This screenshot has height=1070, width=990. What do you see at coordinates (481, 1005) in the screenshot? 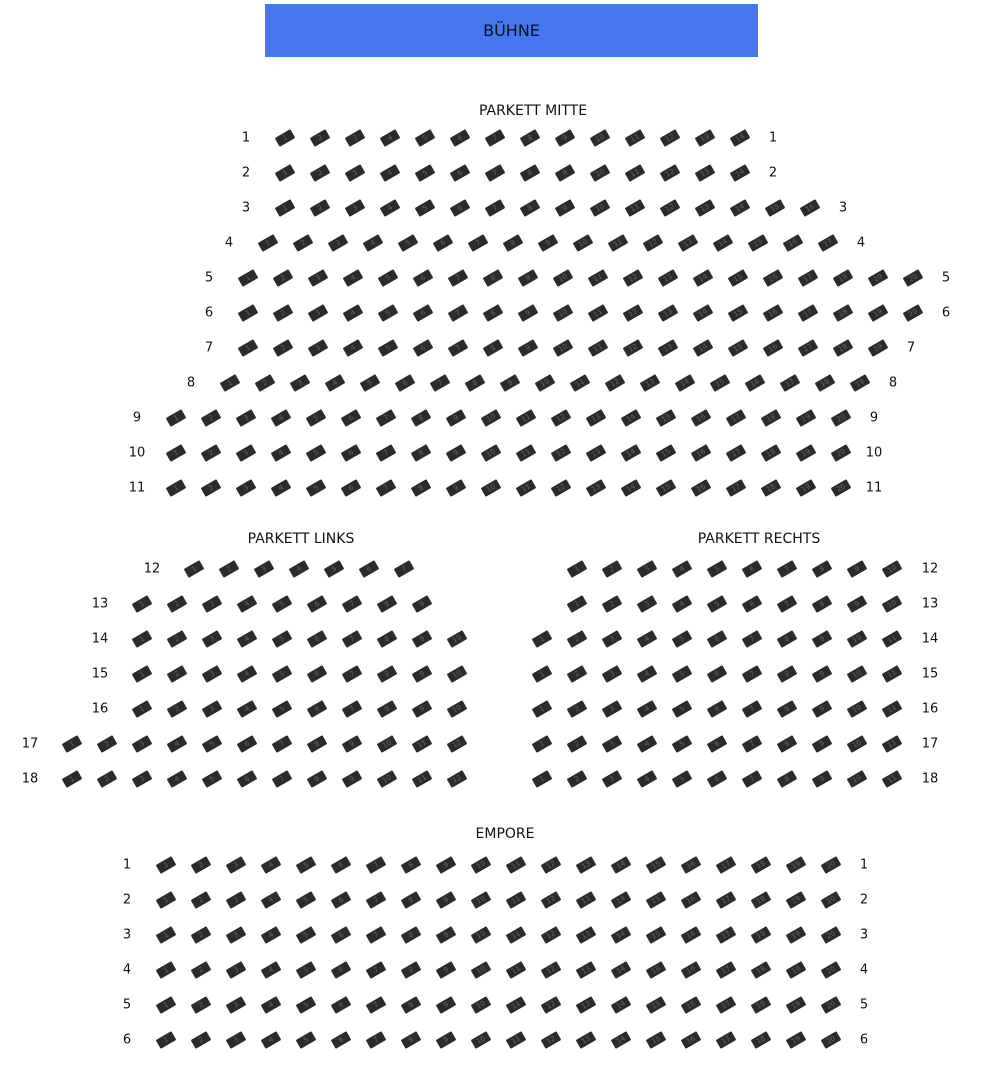
I see `seat-empore-row-5-10: 10` at bounding box center [481, 1005].